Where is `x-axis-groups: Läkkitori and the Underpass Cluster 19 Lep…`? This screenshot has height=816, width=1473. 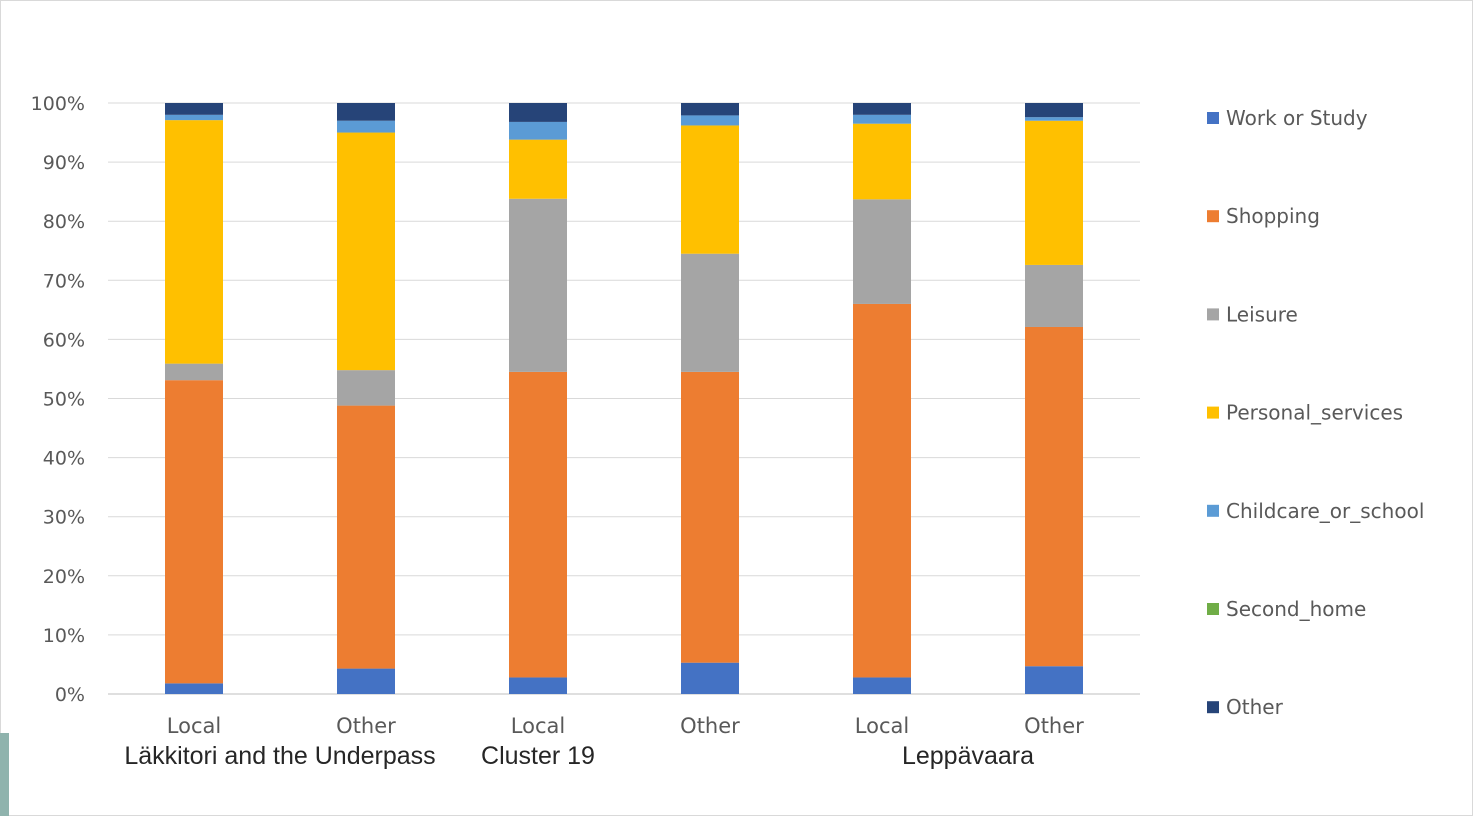
x-axis-groups: Läkkitori and the Underpass Cluster 19 Lep… is located at coordinates (579, 756).